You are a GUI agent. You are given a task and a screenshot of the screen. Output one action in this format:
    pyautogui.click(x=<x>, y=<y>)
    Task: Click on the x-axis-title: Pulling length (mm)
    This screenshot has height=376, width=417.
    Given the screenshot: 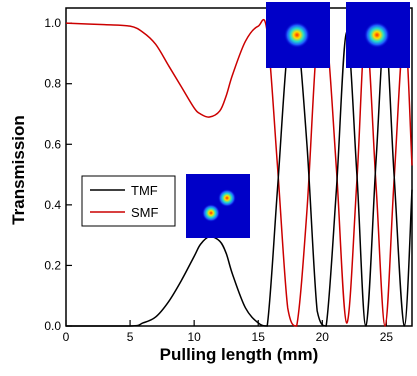 What is the action you would take?
    pyautogui.click(x=239, y=354)
    